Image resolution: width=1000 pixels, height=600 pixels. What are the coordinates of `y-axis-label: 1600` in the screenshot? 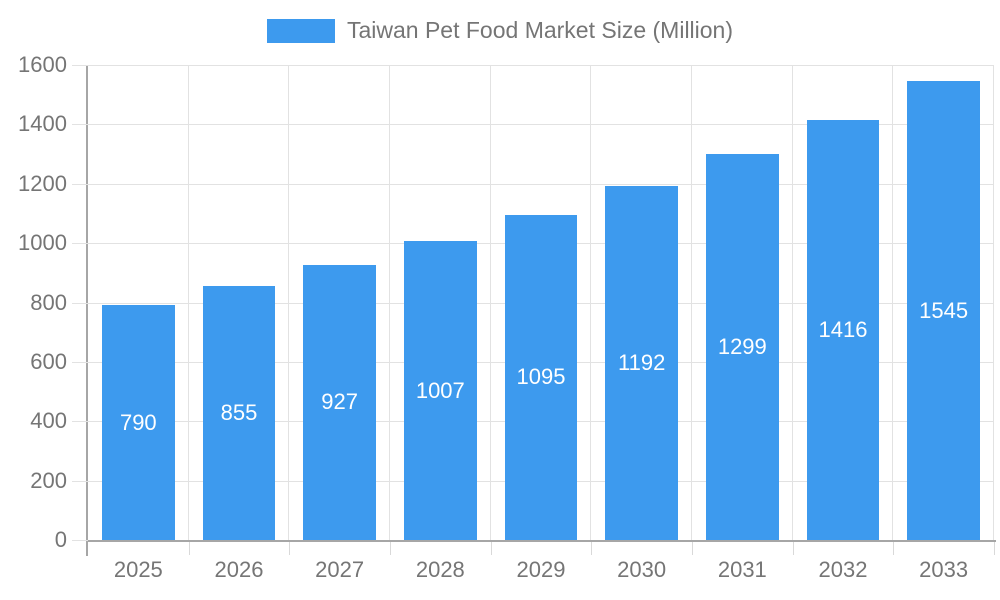 It's located at (42, 64).